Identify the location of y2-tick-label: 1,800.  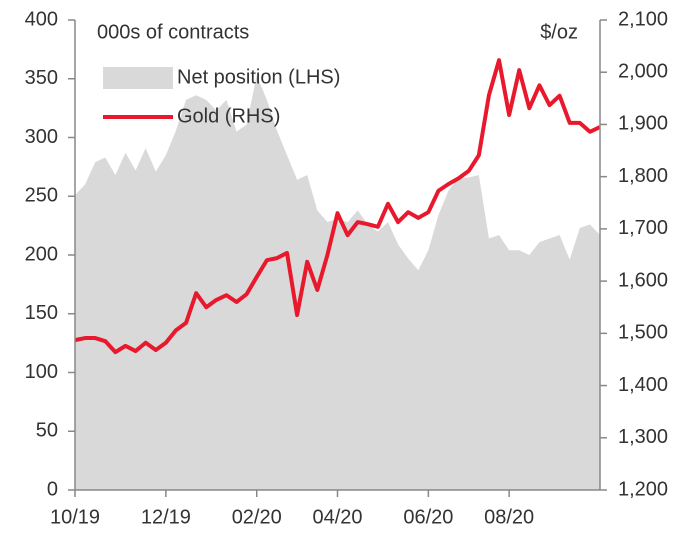
(643, 176).